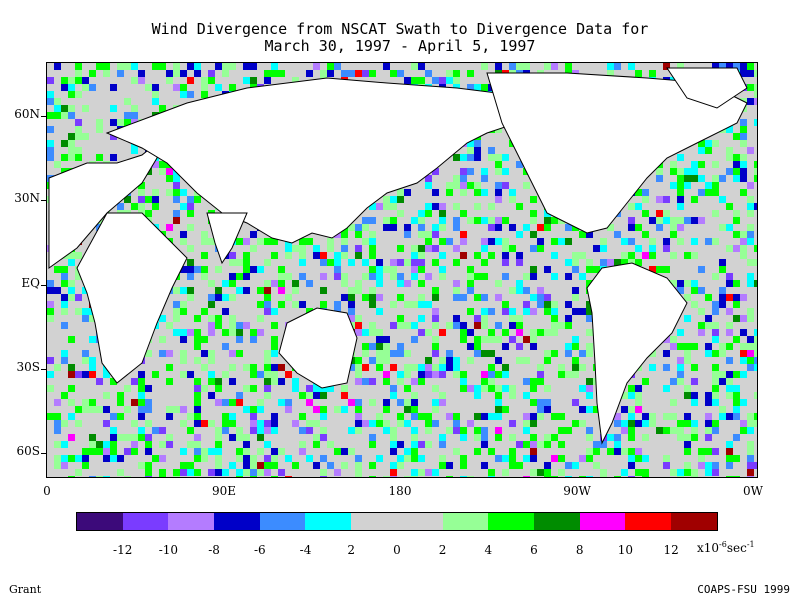 The width and height of the screenshot is (800, 600). What do you see at coordinates (47, 491) in the screenshot?
I see `lon-label-0: 0` at bounding box center [47, 491].